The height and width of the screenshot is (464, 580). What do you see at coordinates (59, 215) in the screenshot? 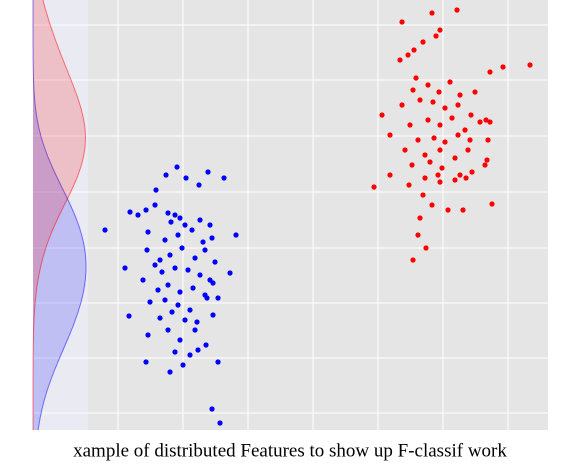
I see `density-line` at bounding box center [59, 215].